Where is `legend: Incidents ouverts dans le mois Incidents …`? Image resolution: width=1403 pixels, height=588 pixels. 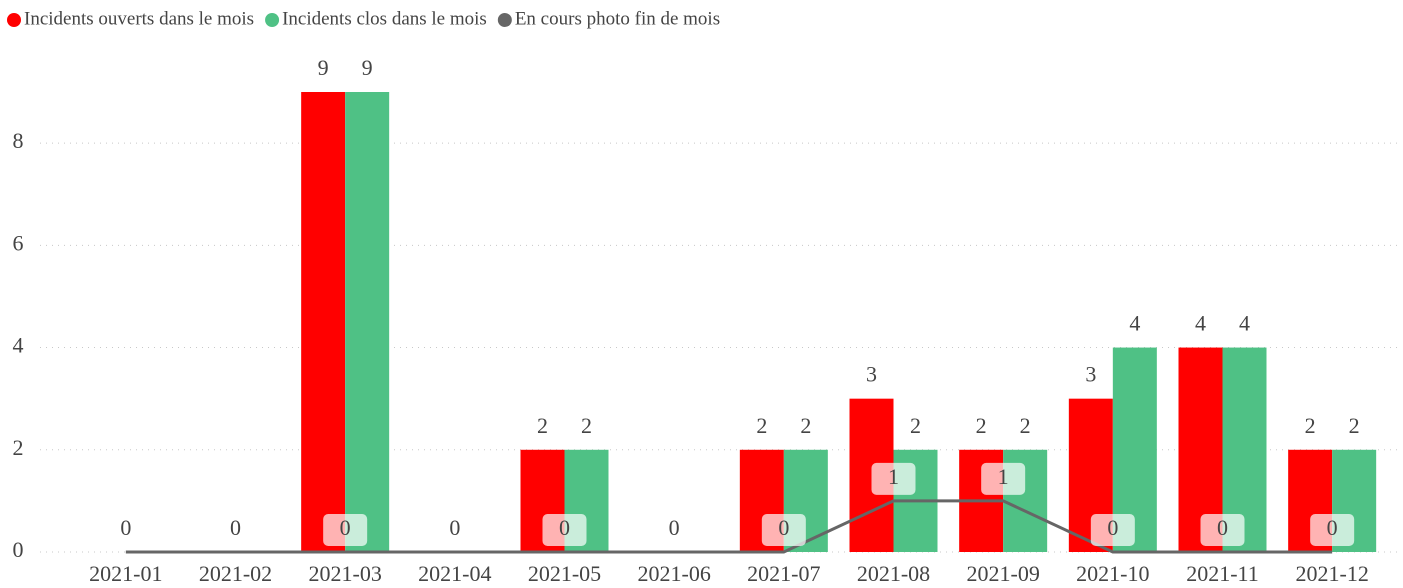
legend: Incidents ouverts dans le mois Incidents … is located at coordinates (363, 18).